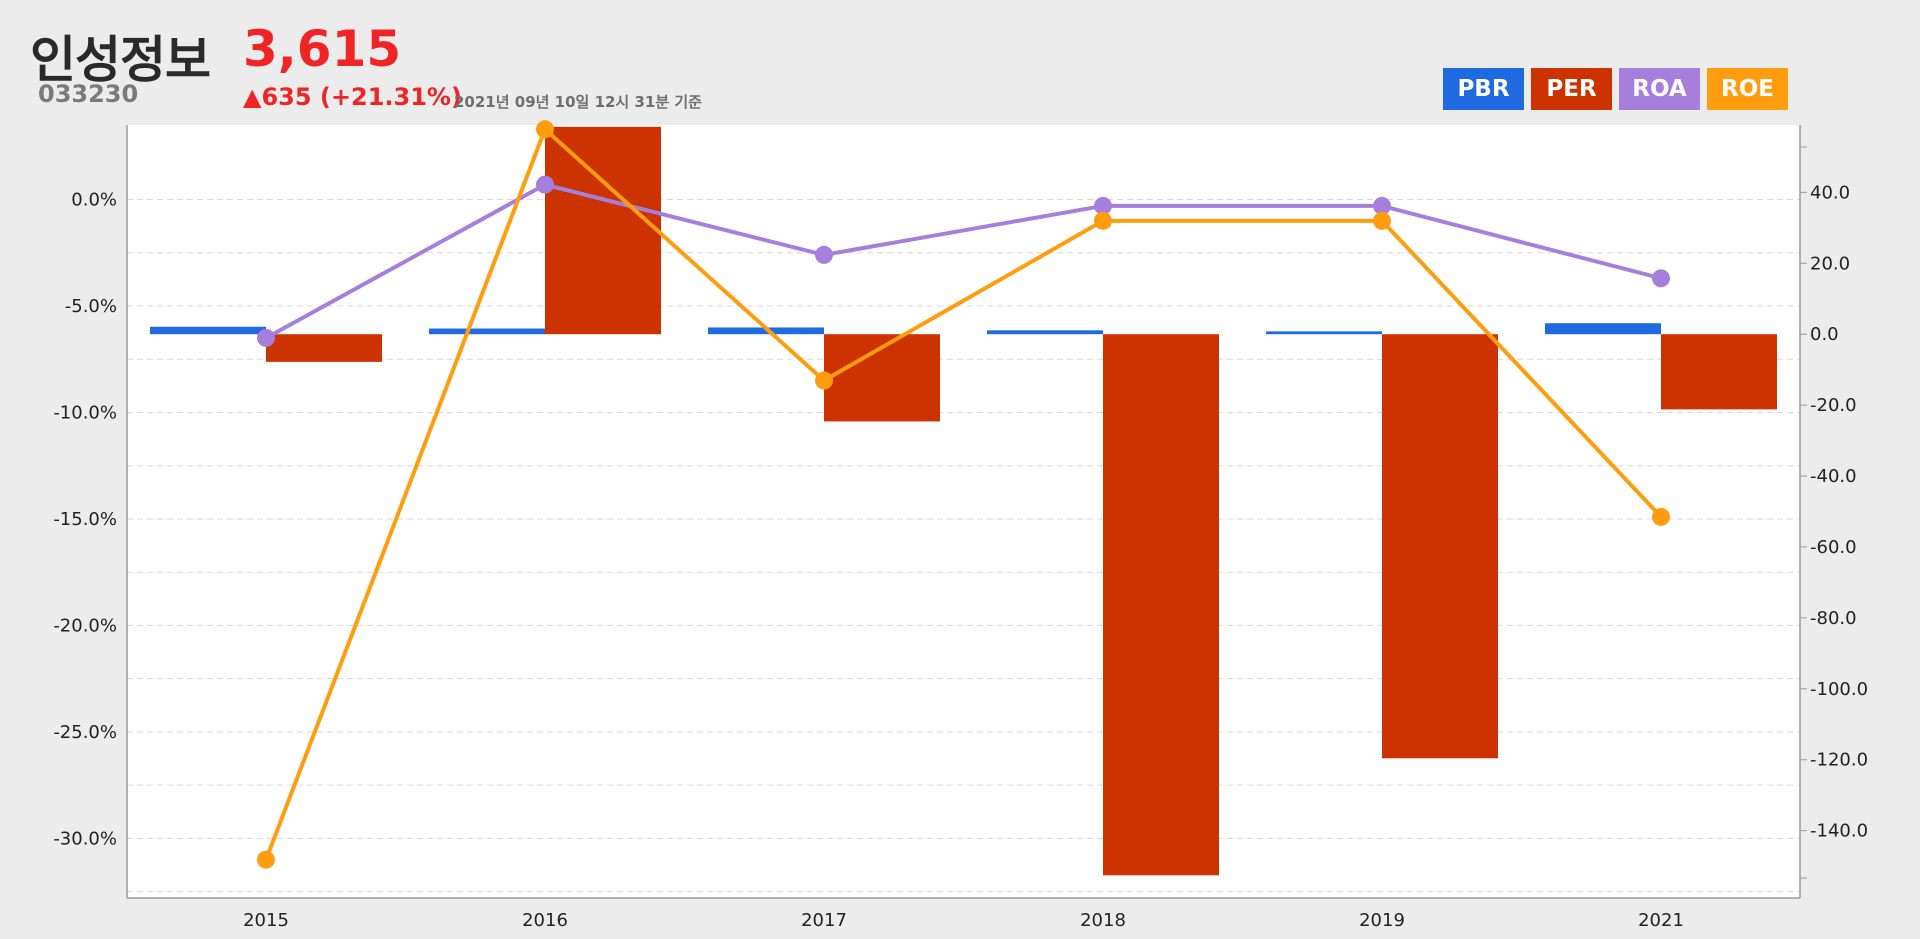 Image resolution: width=1920 pixels, height=939 pixels. What do you see at coordinates (963, 261) in the screenshot?
I see `line-roa` at bounding box center [963, 261].